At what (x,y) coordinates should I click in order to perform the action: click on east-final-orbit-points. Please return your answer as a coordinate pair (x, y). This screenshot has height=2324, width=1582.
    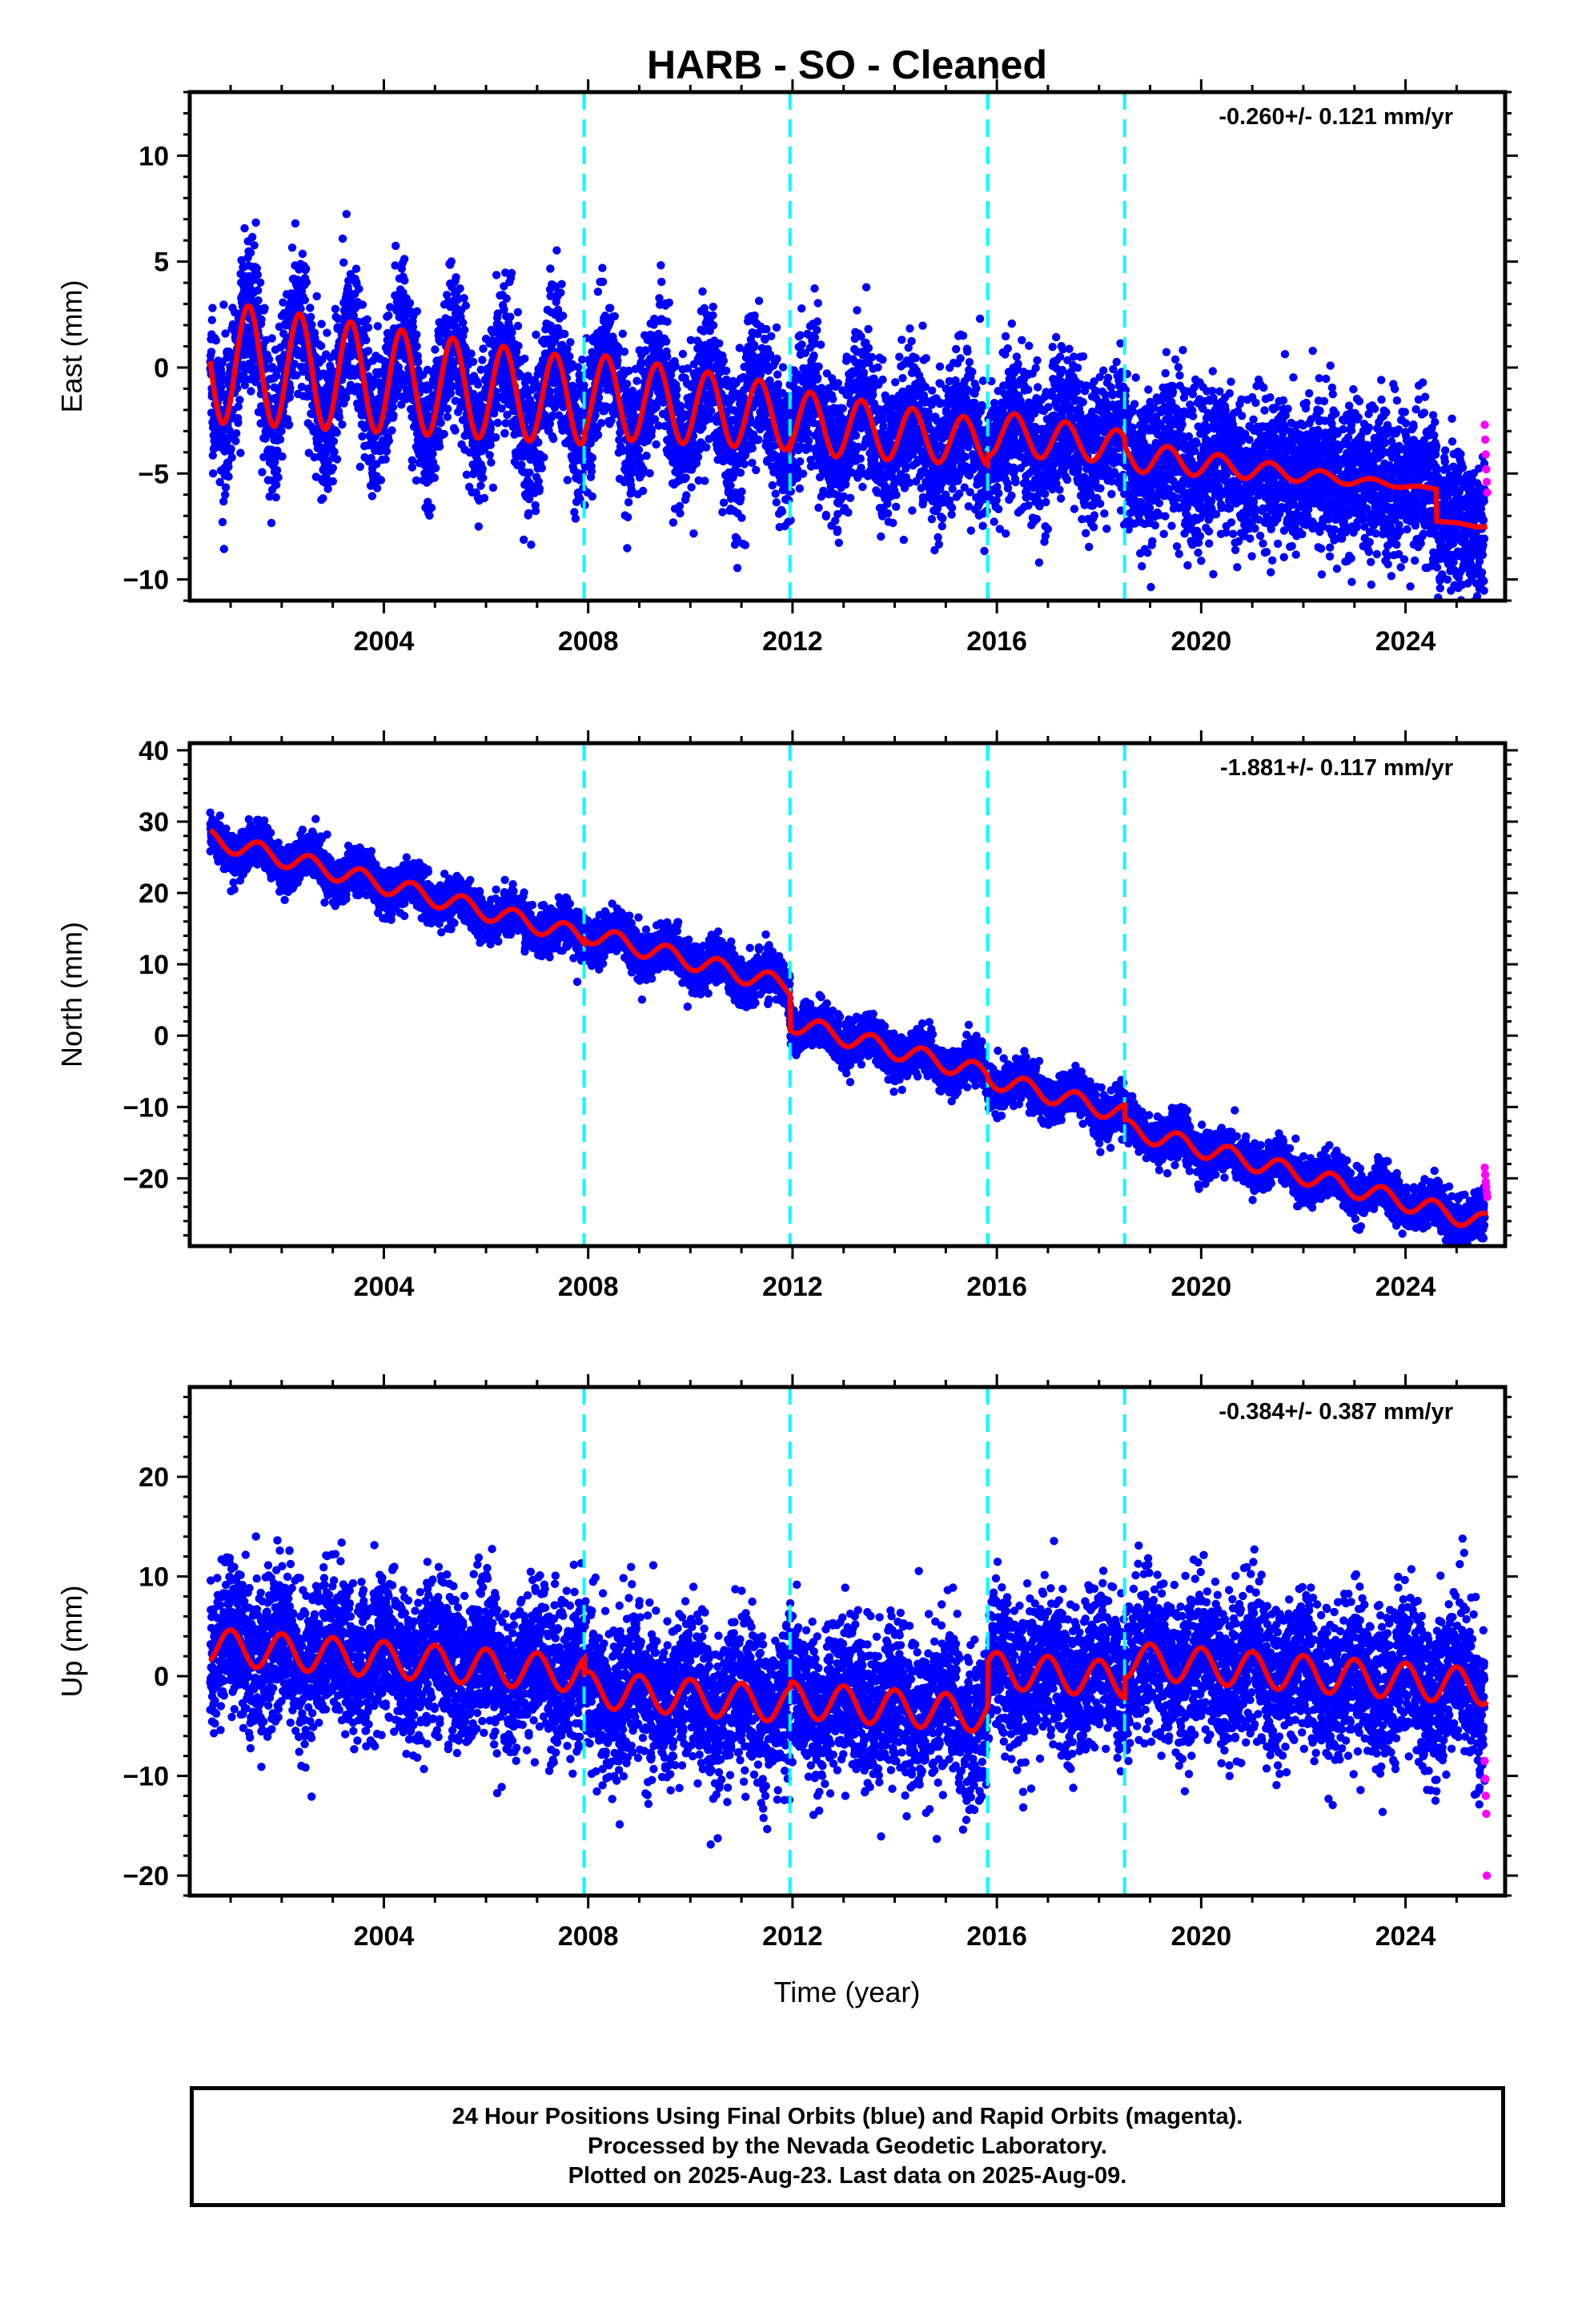
    Looking at the image, I should click on (847, 405).